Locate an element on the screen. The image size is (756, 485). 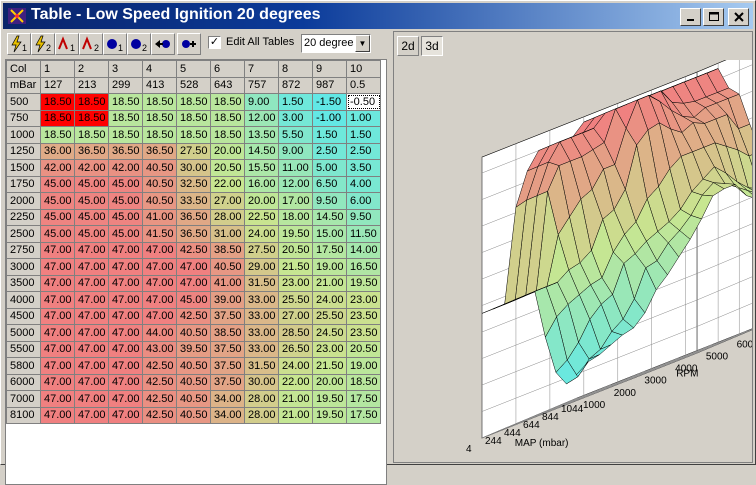
table-cell: 24.00 is located at coordinates (329, 300).